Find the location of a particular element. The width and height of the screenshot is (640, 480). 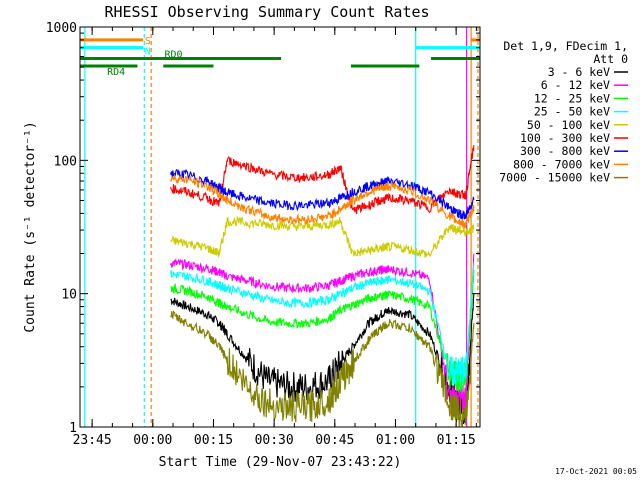

y-tick-label: 100 is located at coordinates (65, 161).